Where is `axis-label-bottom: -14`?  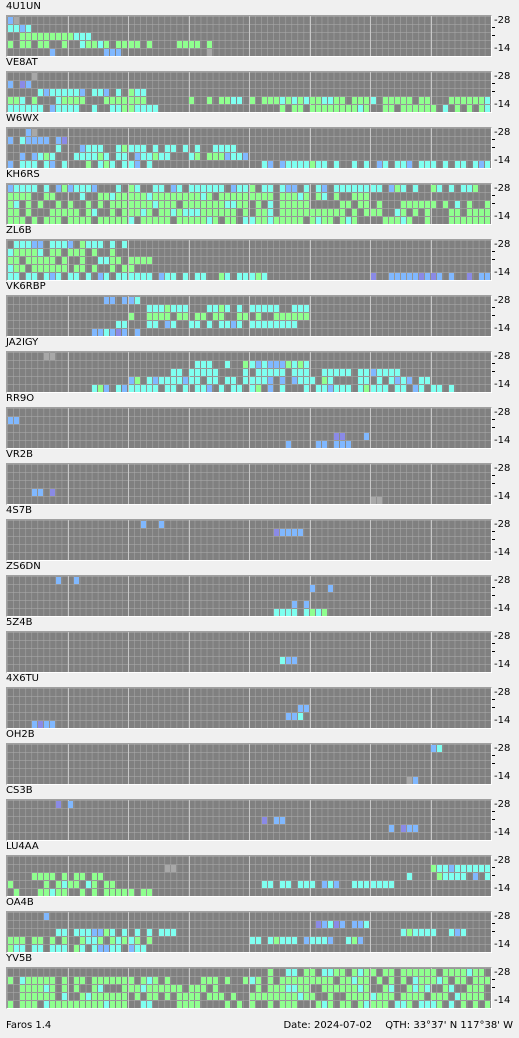
axis-label-bottom: -14 is located at coordinates (502, 832).